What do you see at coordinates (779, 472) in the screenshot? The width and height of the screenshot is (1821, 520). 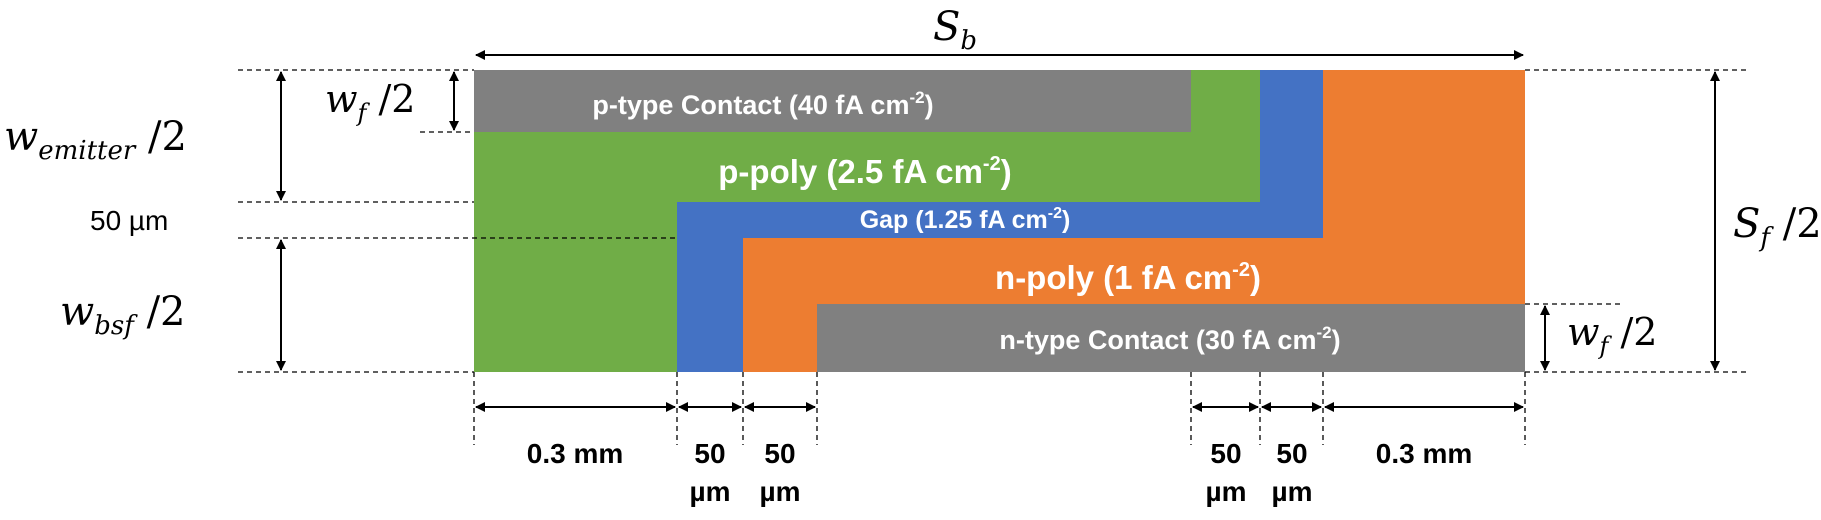 I see `bottom-left-label-2: 50 µm` at bounding box center [779, 472].